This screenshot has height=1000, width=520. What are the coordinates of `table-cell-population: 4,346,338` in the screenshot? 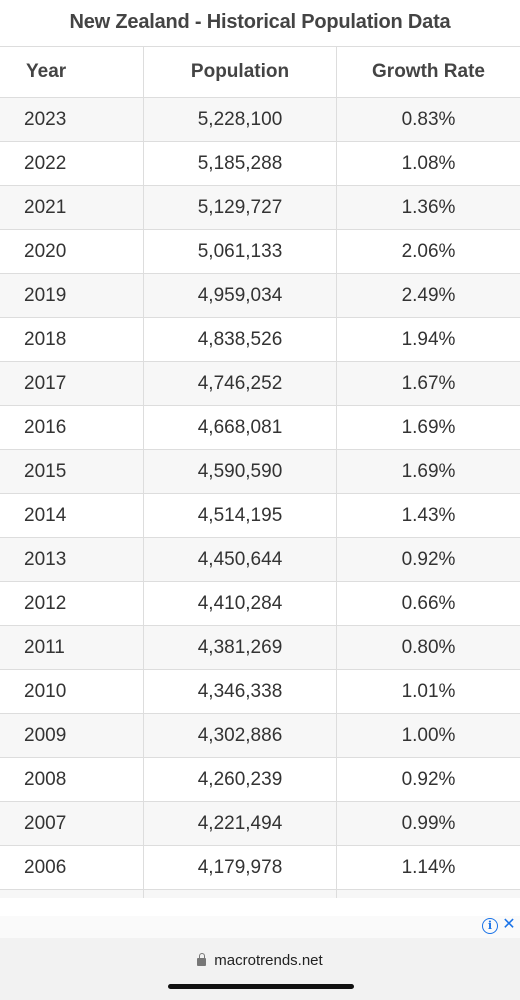 It's located at (240, 691).